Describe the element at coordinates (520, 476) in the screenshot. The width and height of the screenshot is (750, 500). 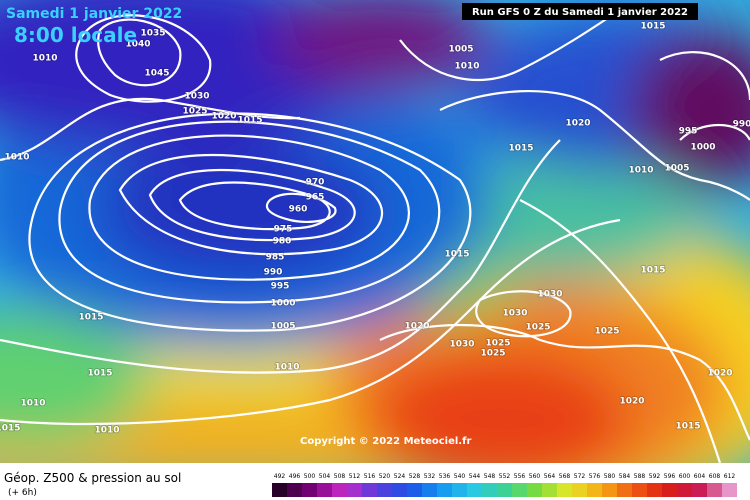
I see `scale-label: 556` at that location.